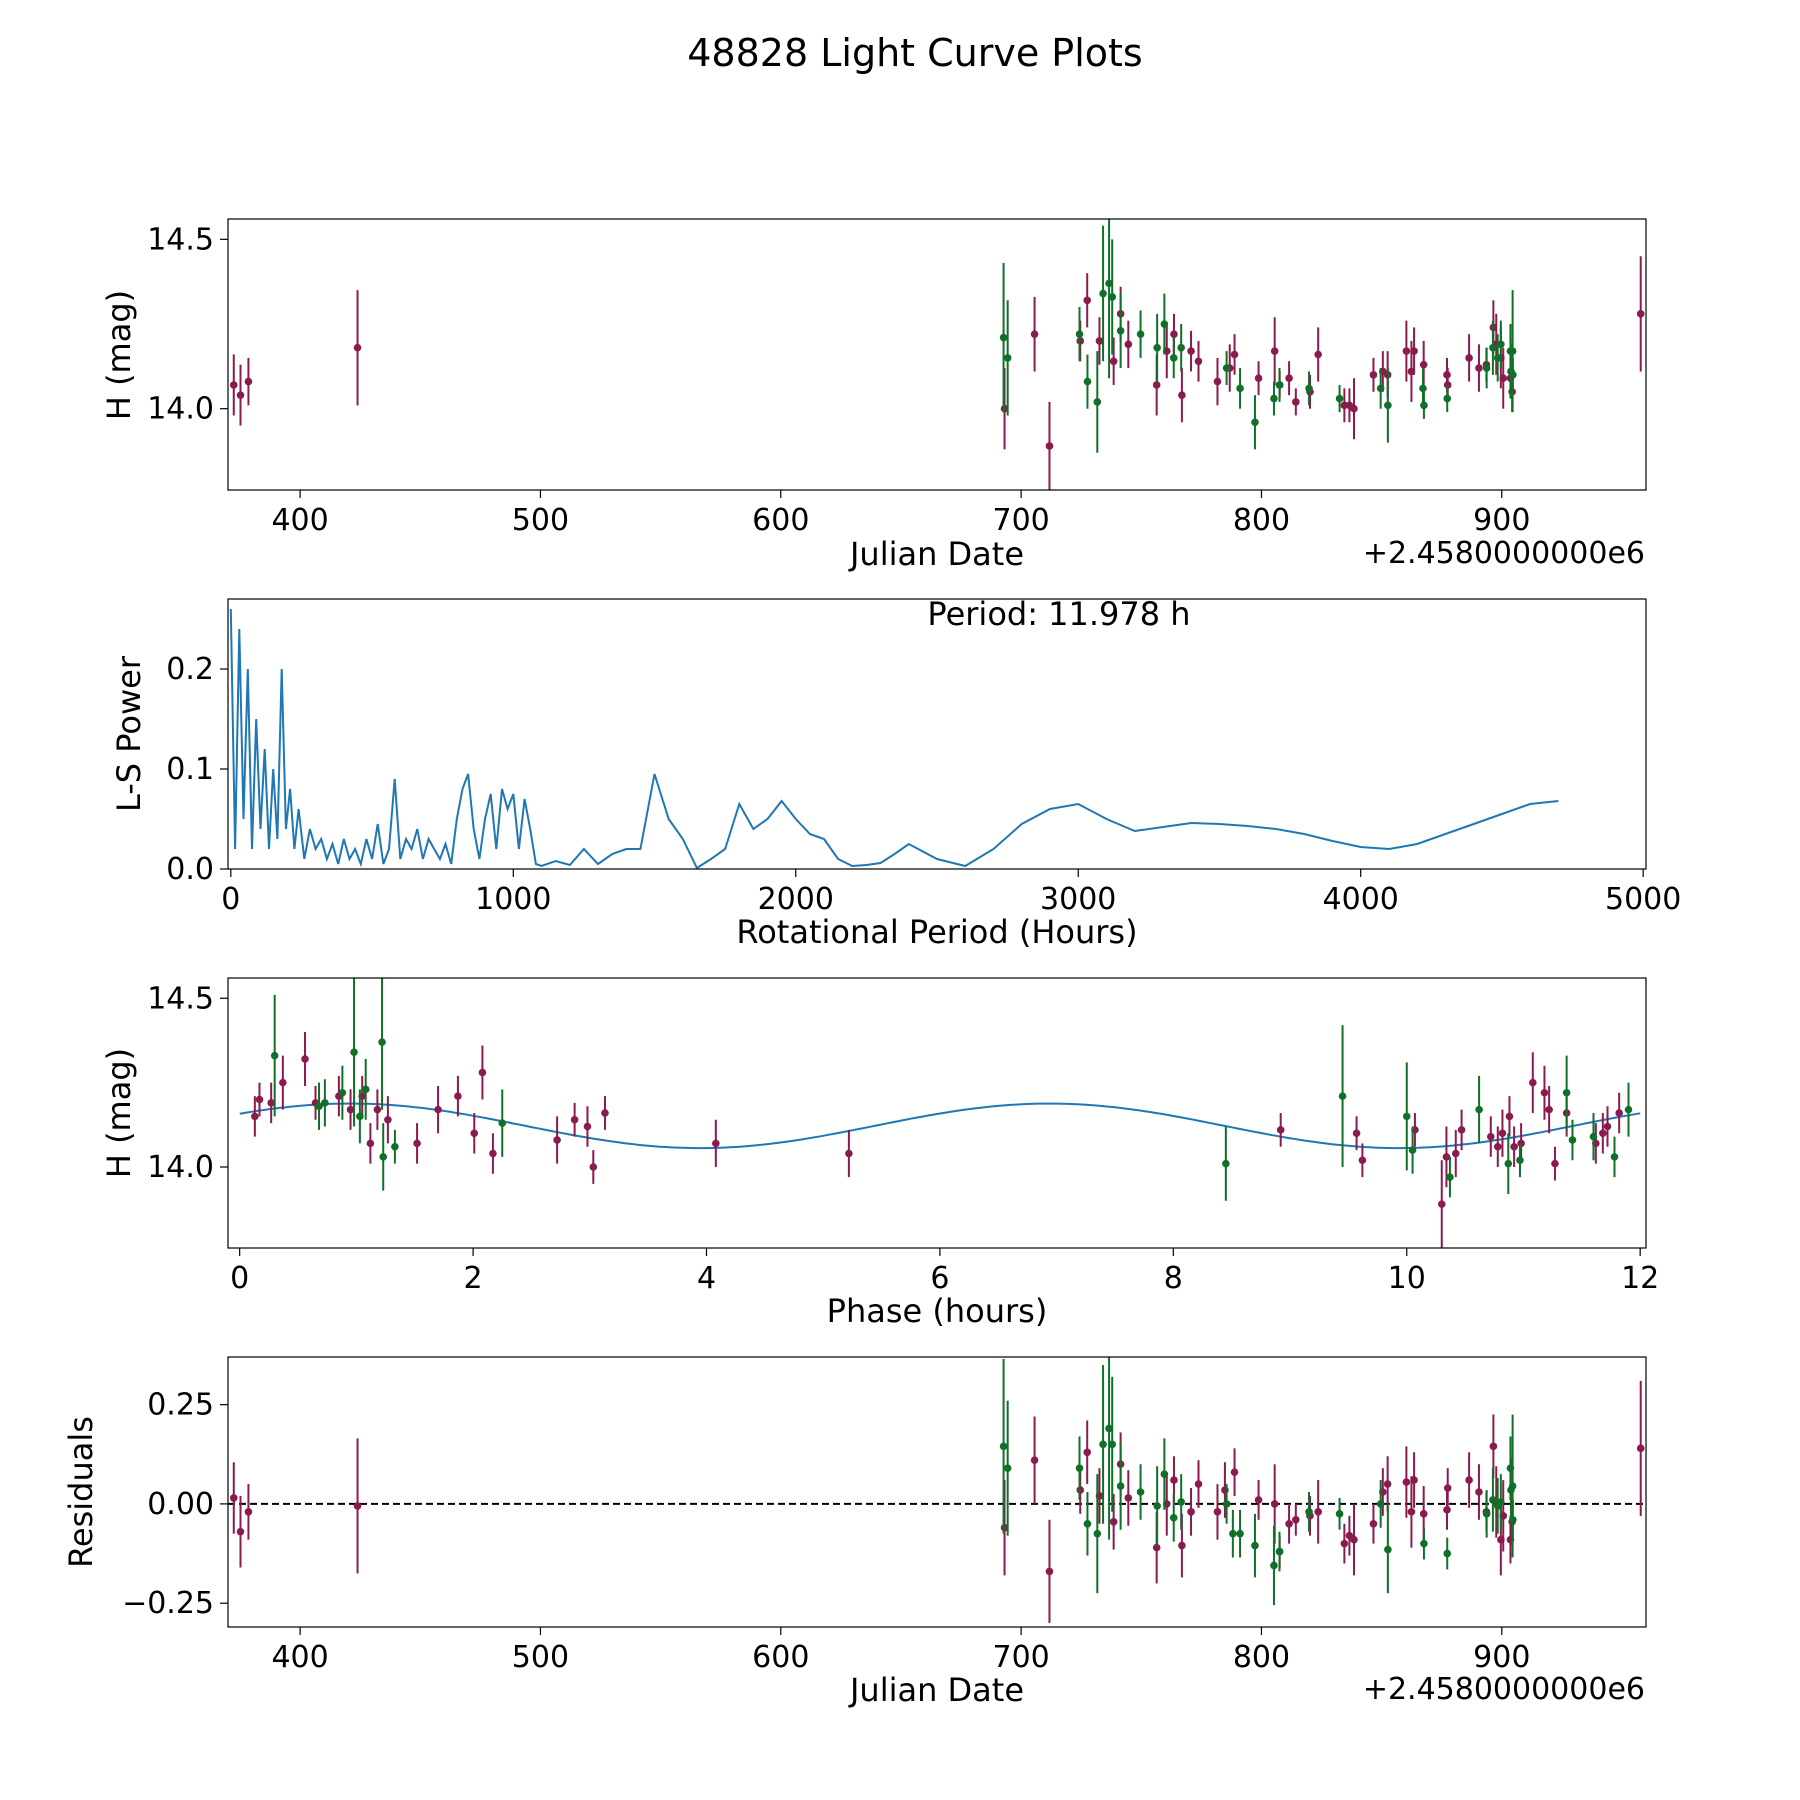 Image resolution: width=1800 pixels, height=1800 pixels. What do you see at coordinates (129, 733) in the screenshot?
I see `periodogram-ylabel: L-S Power` at bounding box center [129, 733].